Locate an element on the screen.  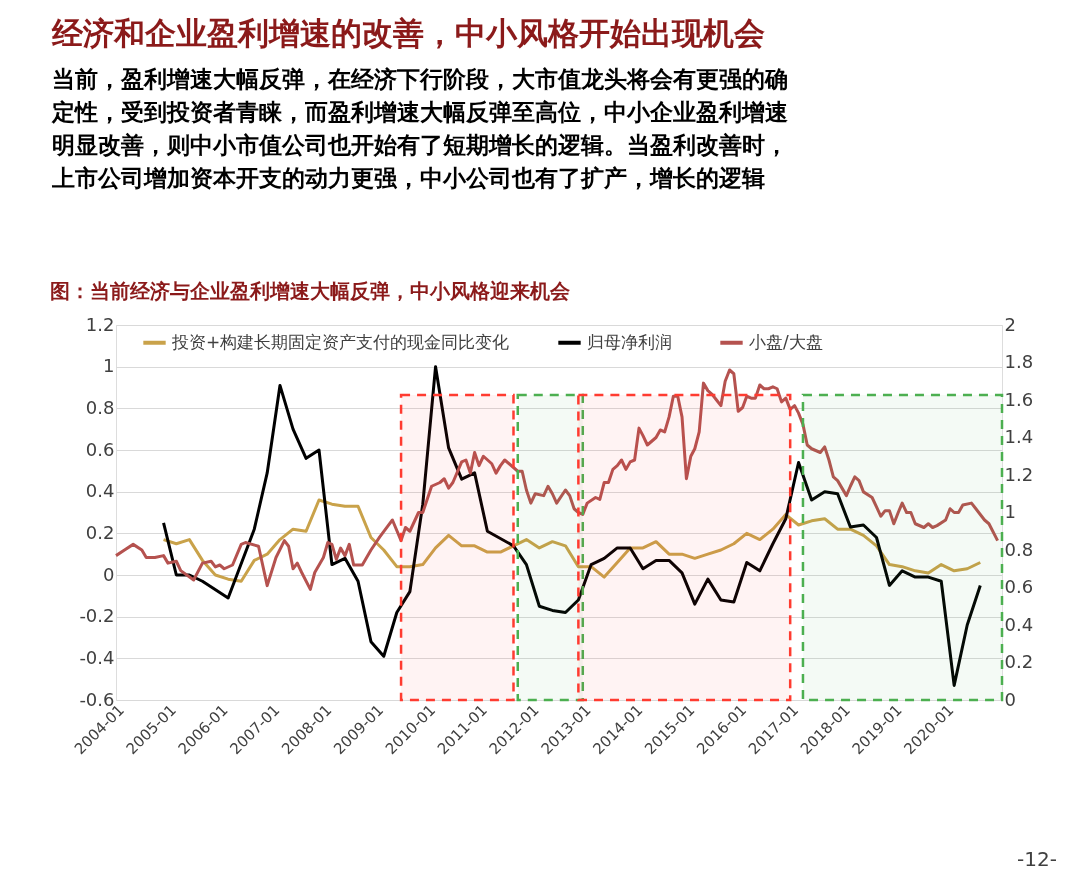
y-tick-label: 0.2 is located at coordinates (100, 532).